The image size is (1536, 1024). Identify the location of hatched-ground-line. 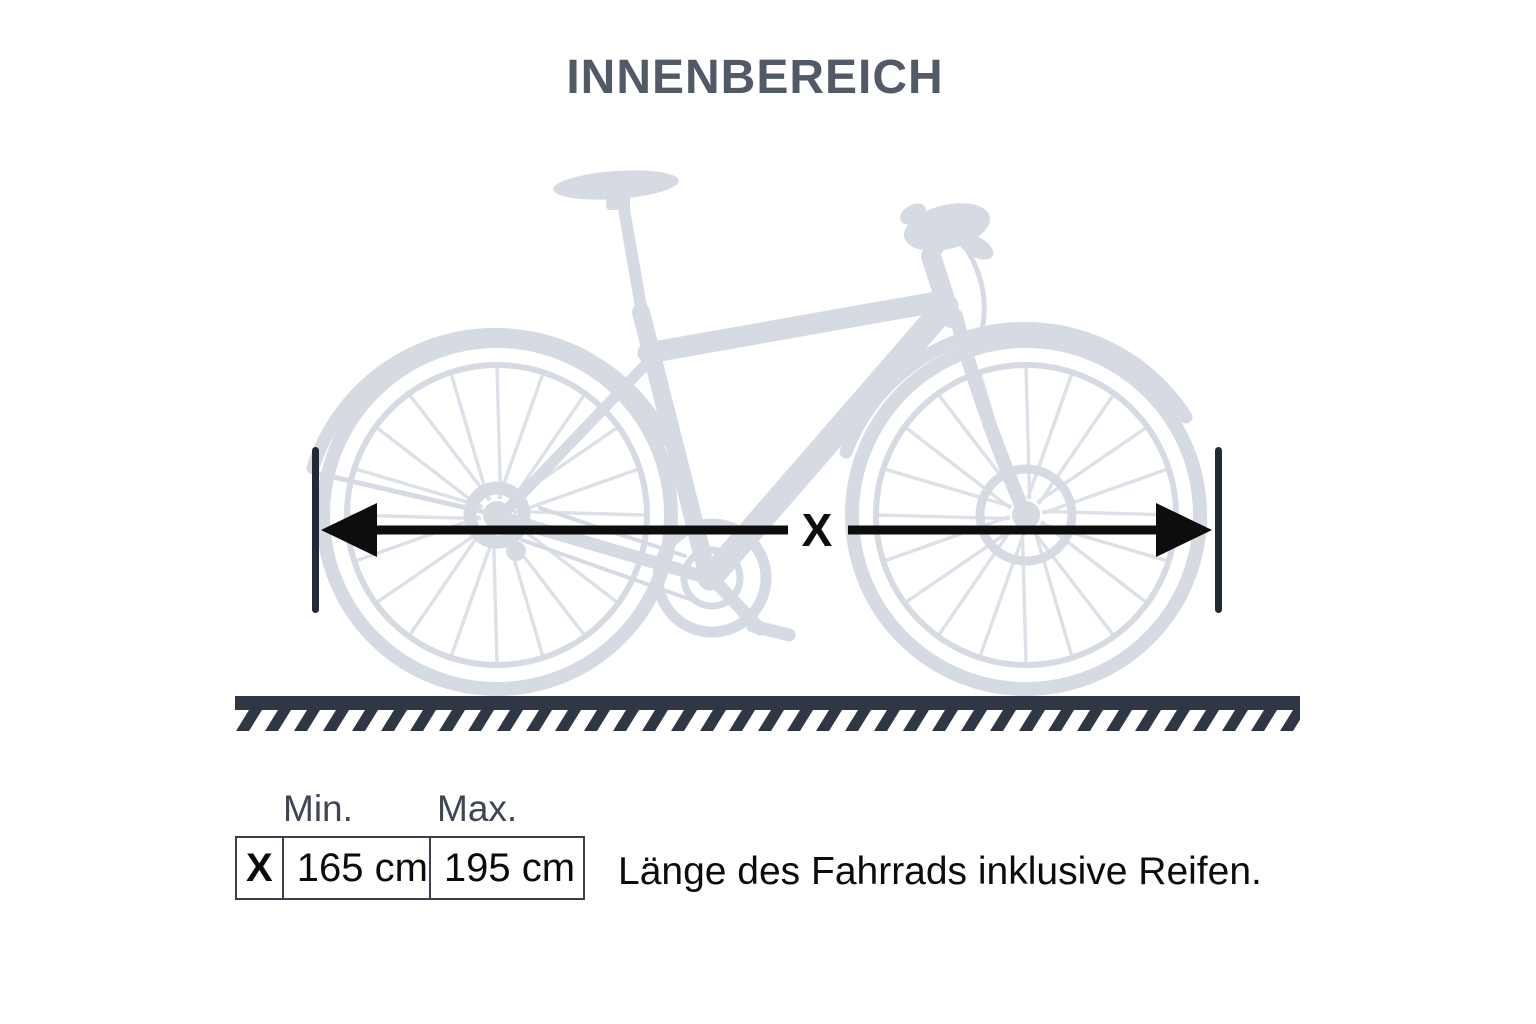
(767, 713).